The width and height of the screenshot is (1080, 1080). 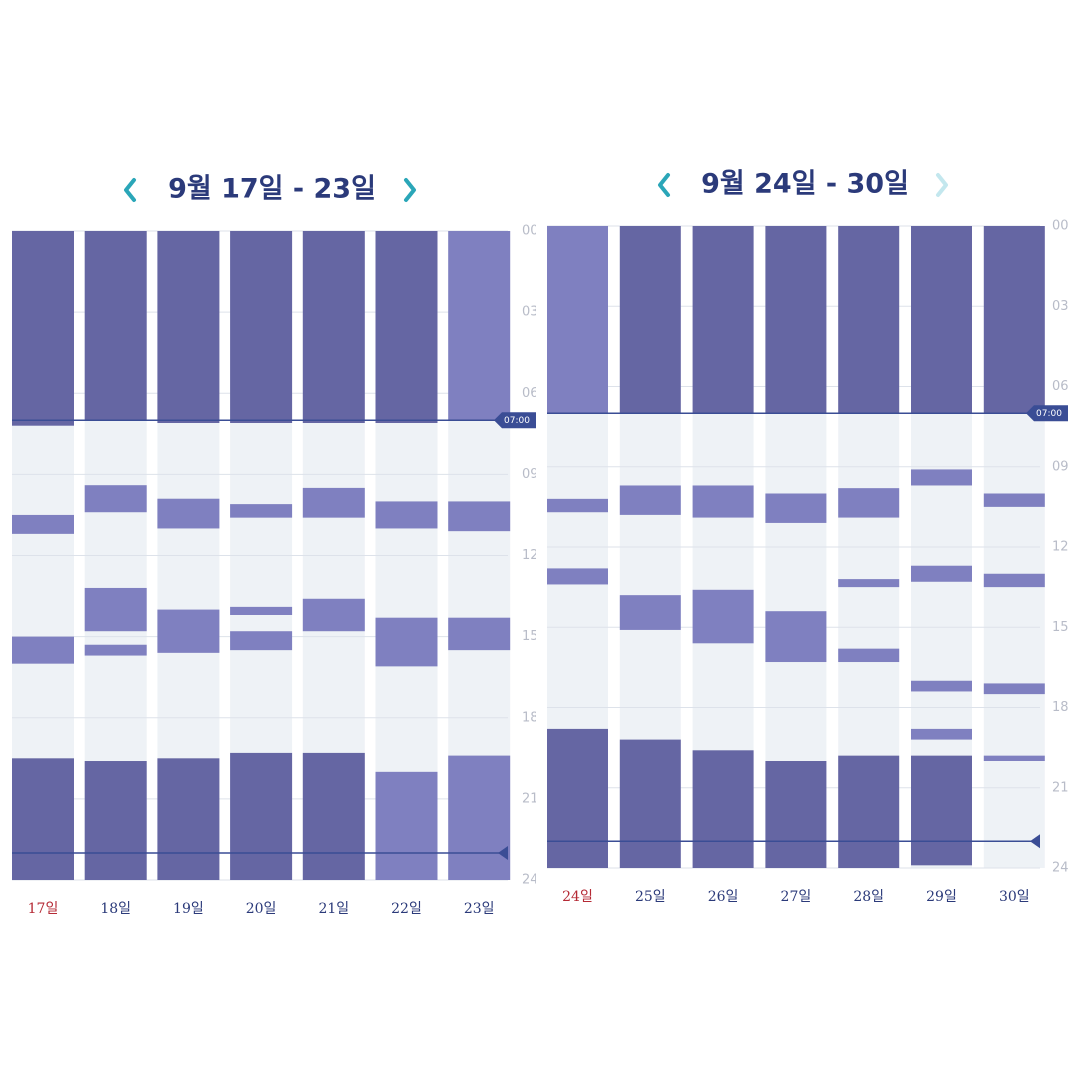 I want to click on day-label: 20일, so click(x=261, y=909).